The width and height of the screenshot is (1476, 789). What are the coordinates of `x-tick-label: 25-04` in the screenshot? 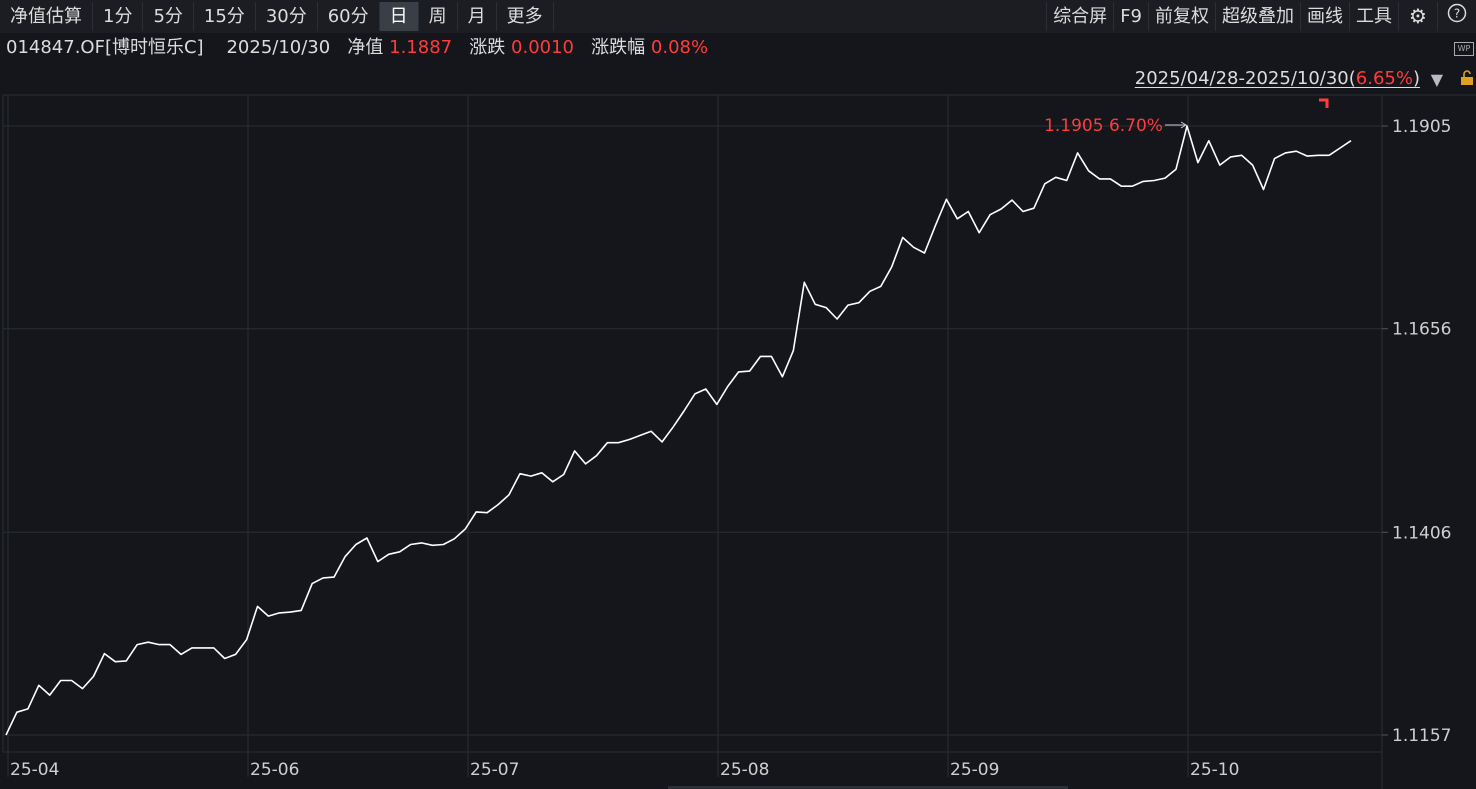 It's located at (34, 770).